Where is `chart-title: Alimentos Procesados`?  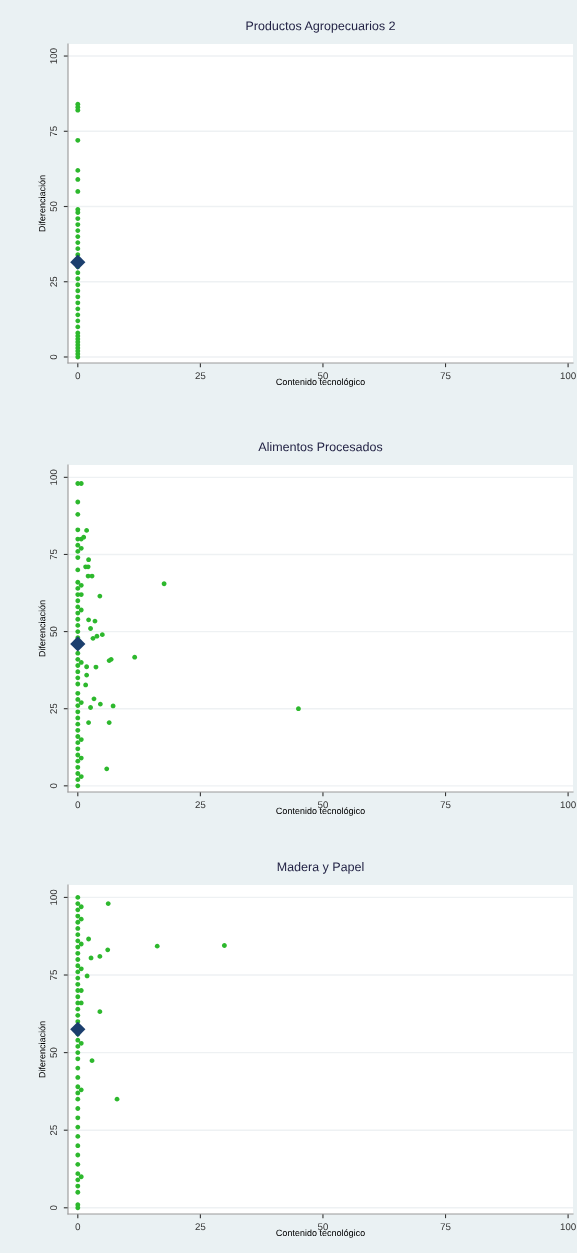 chart-title: Alimentos Procesados is located at coordinates (320, 447).